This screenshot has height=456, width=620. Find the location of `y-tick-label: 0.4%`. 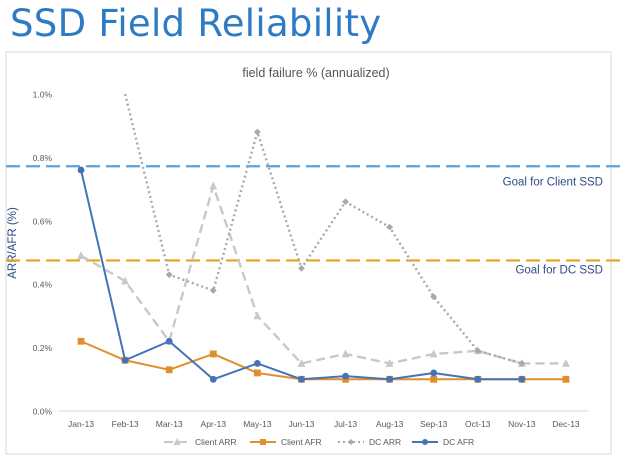

y-tick-label: 0.4% is located at coordinates (43, 285).